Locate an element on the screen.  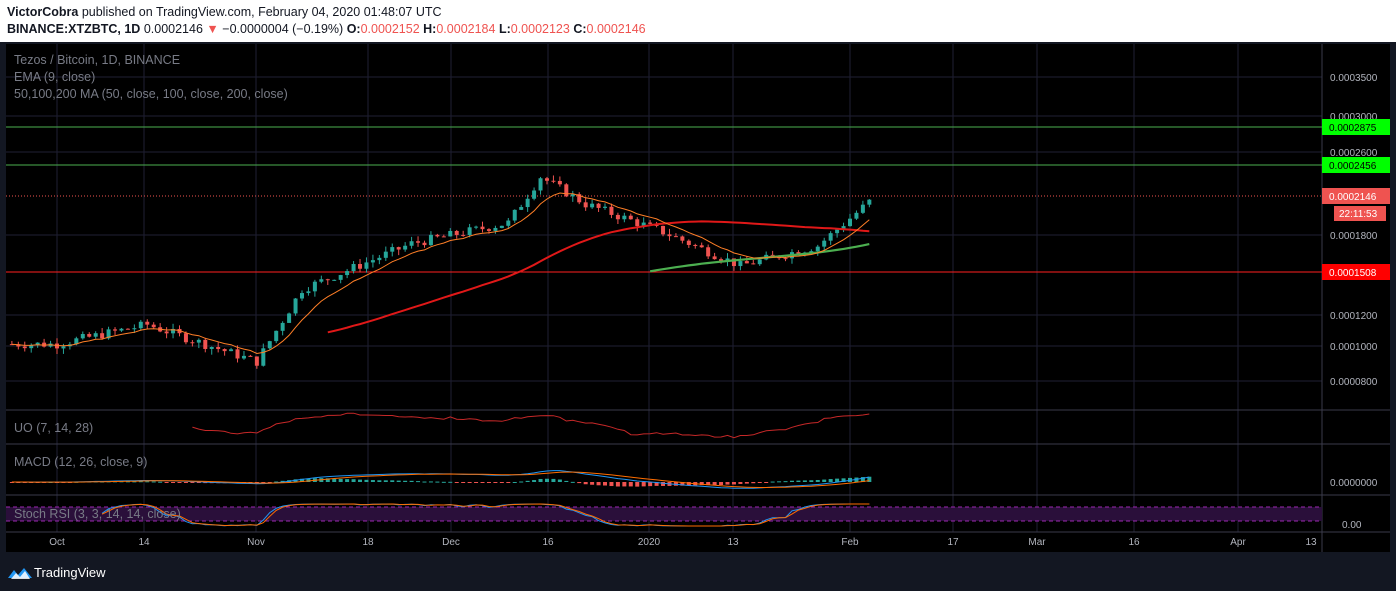
uo-legend: UO (7, 14, 28) is located at coordinates (53, 428).